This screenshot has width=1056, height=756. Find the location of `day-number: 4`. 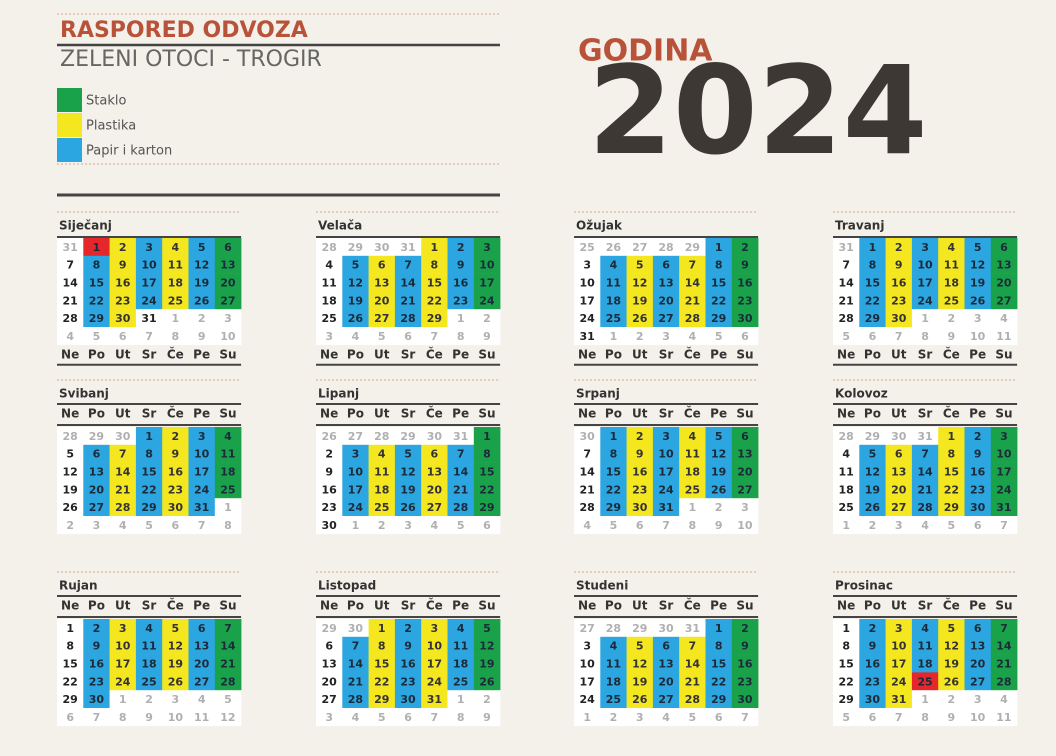

day-number: 4 is located at coordinates (925, 628).